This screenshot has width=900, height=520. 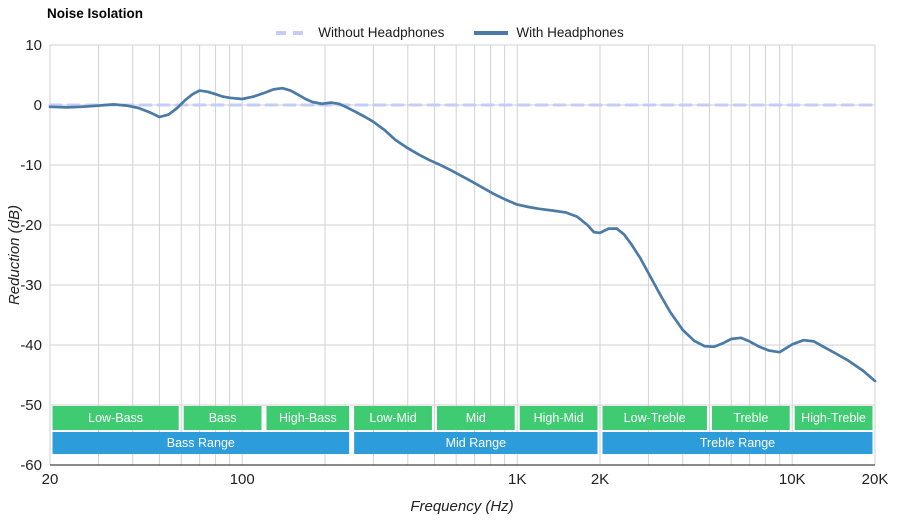 I want to click on y-tick-label: -10, so click(x=31, y=165).